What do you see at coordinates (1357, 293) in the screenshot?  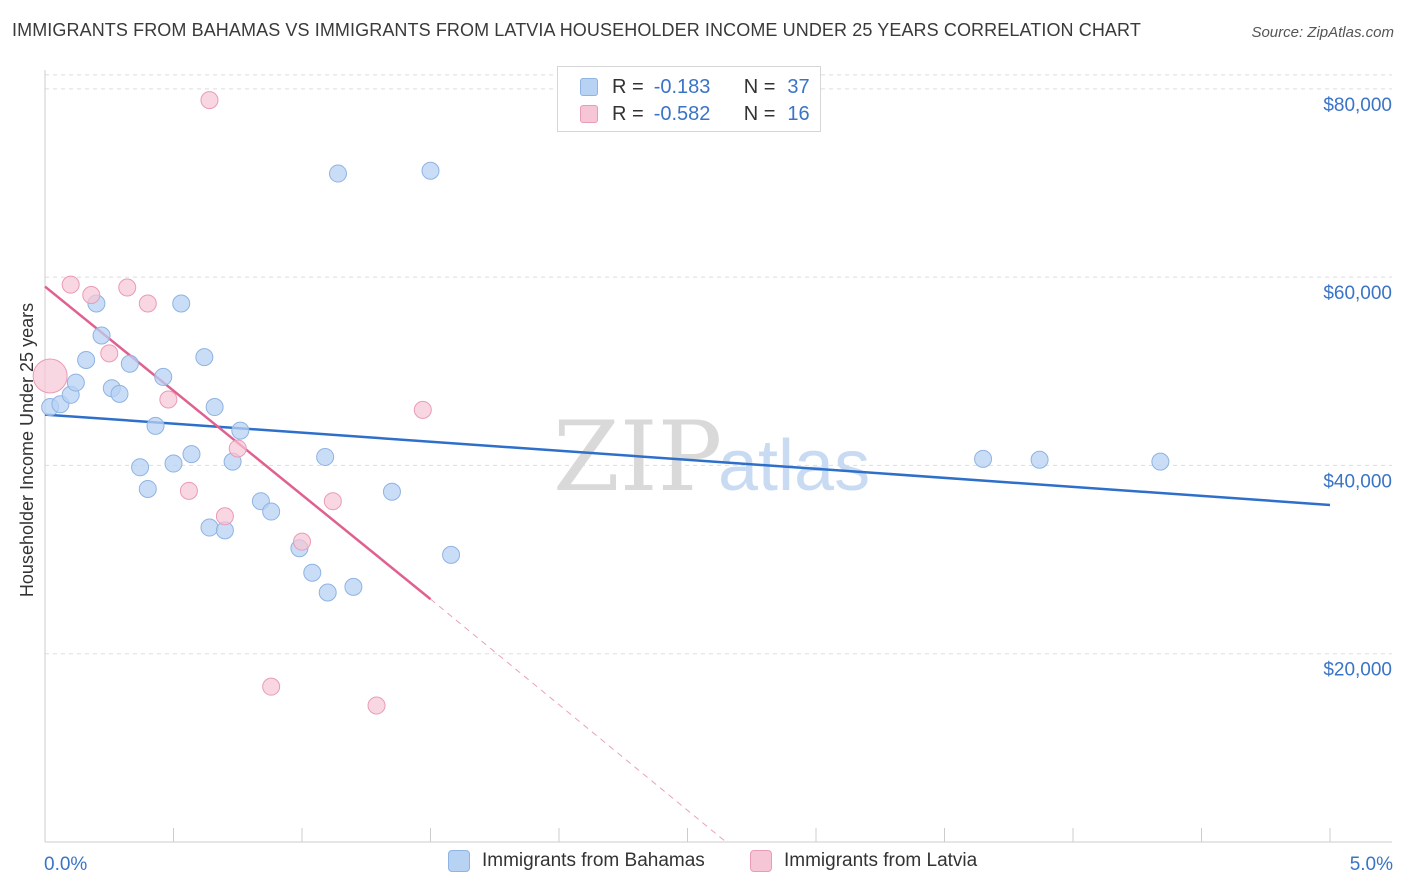 I see `y-tick-label: $60,000` at bounding box center [1357, 293].